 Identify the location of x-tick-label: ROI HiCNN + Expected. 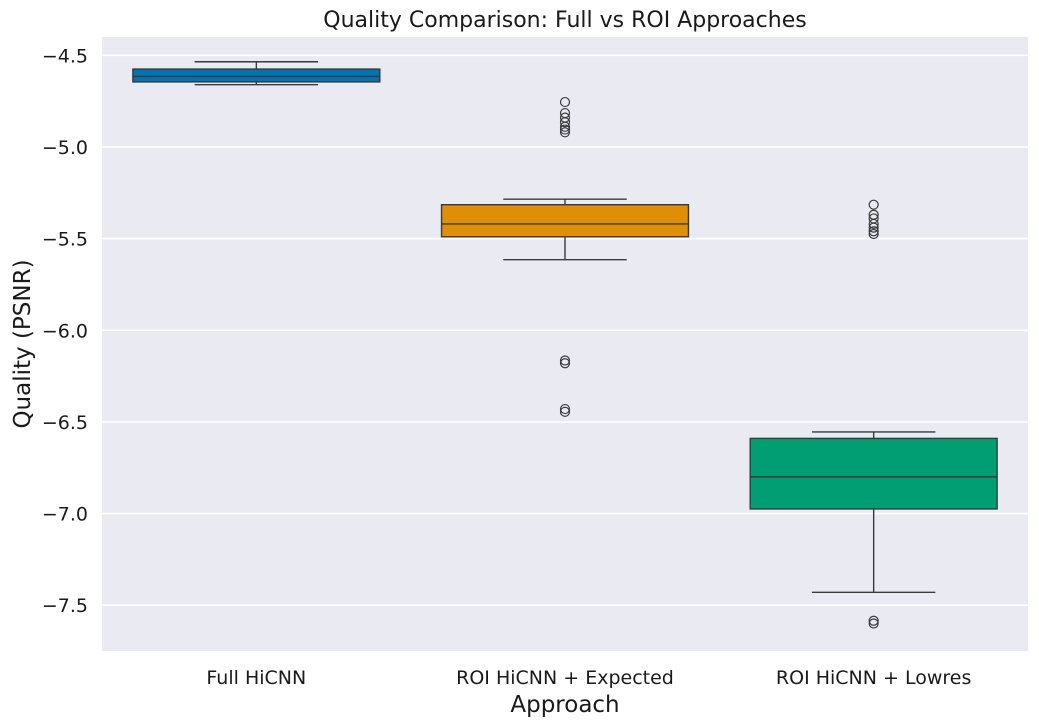
(565, 678).